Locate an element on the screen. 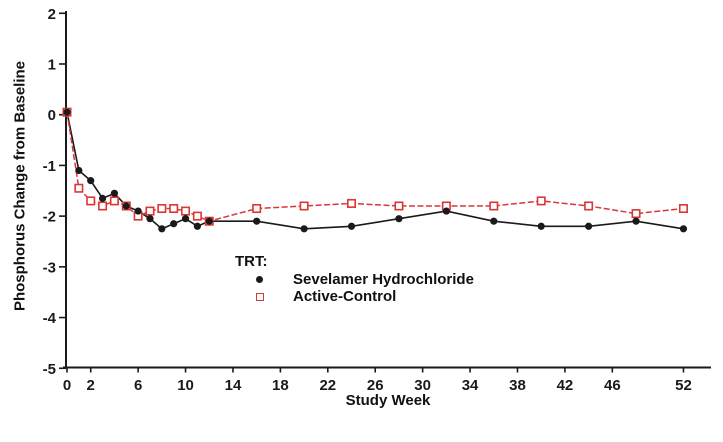 This screenshot has height=442, width=723. legend-title: TRT: is located at coordinates (251, 261).